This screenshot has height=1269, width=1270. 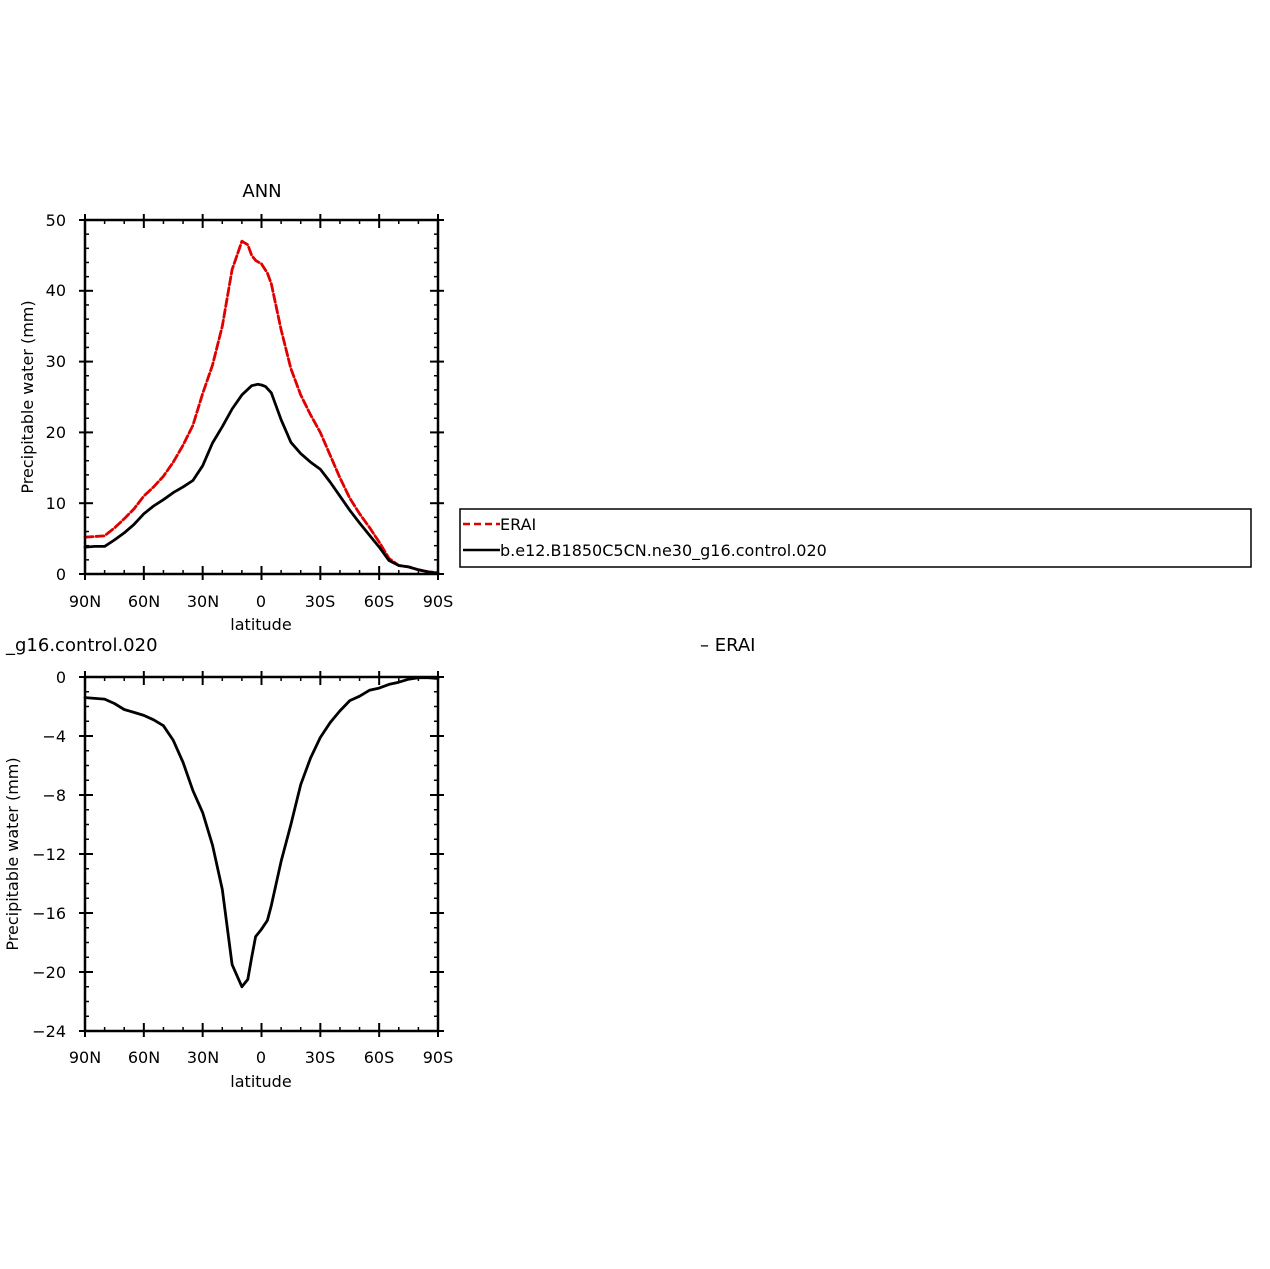 I want to click on bottom-y-tick-label: −4, so click(x=54, y=736).